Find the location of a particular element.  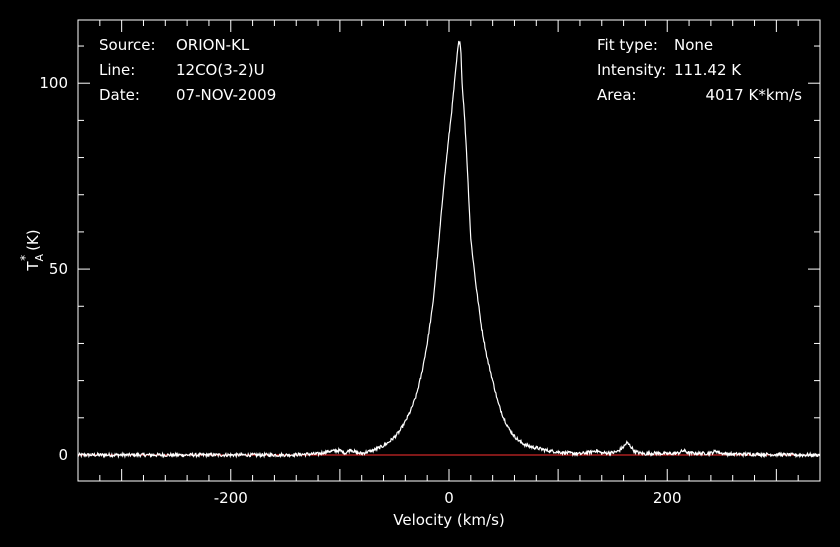

y-axis-title-text: TA* (K) is located at coordinates (32, 250).